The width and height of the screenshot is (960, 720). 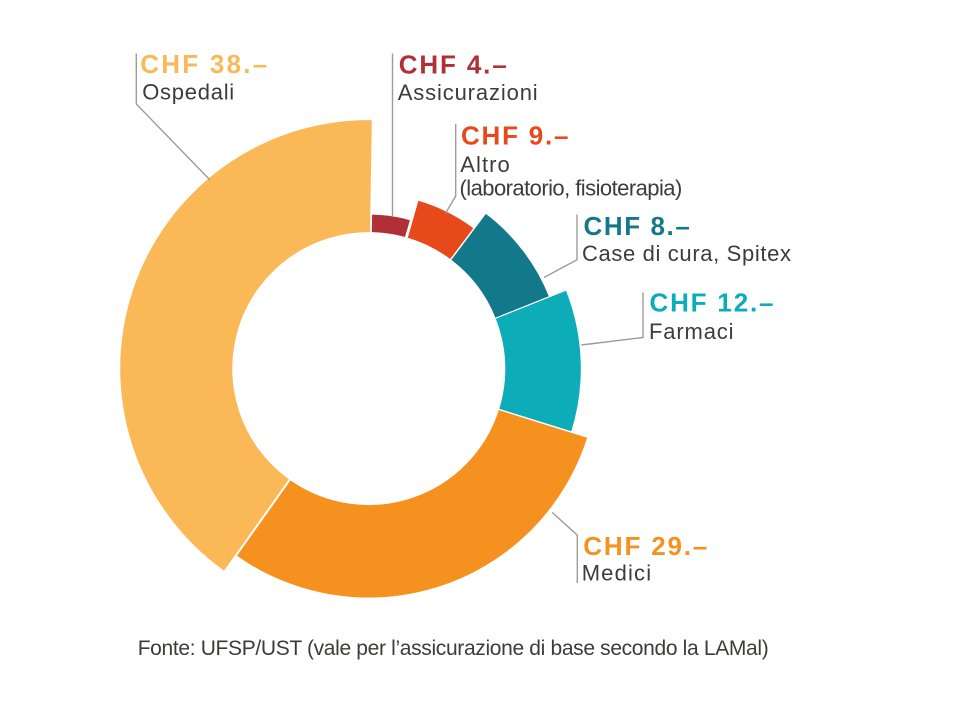 What do you see at coordinates (453, 64) in the screenshot?
I see `svg-text: CHF 4.–` at bounding box center [453, 64].